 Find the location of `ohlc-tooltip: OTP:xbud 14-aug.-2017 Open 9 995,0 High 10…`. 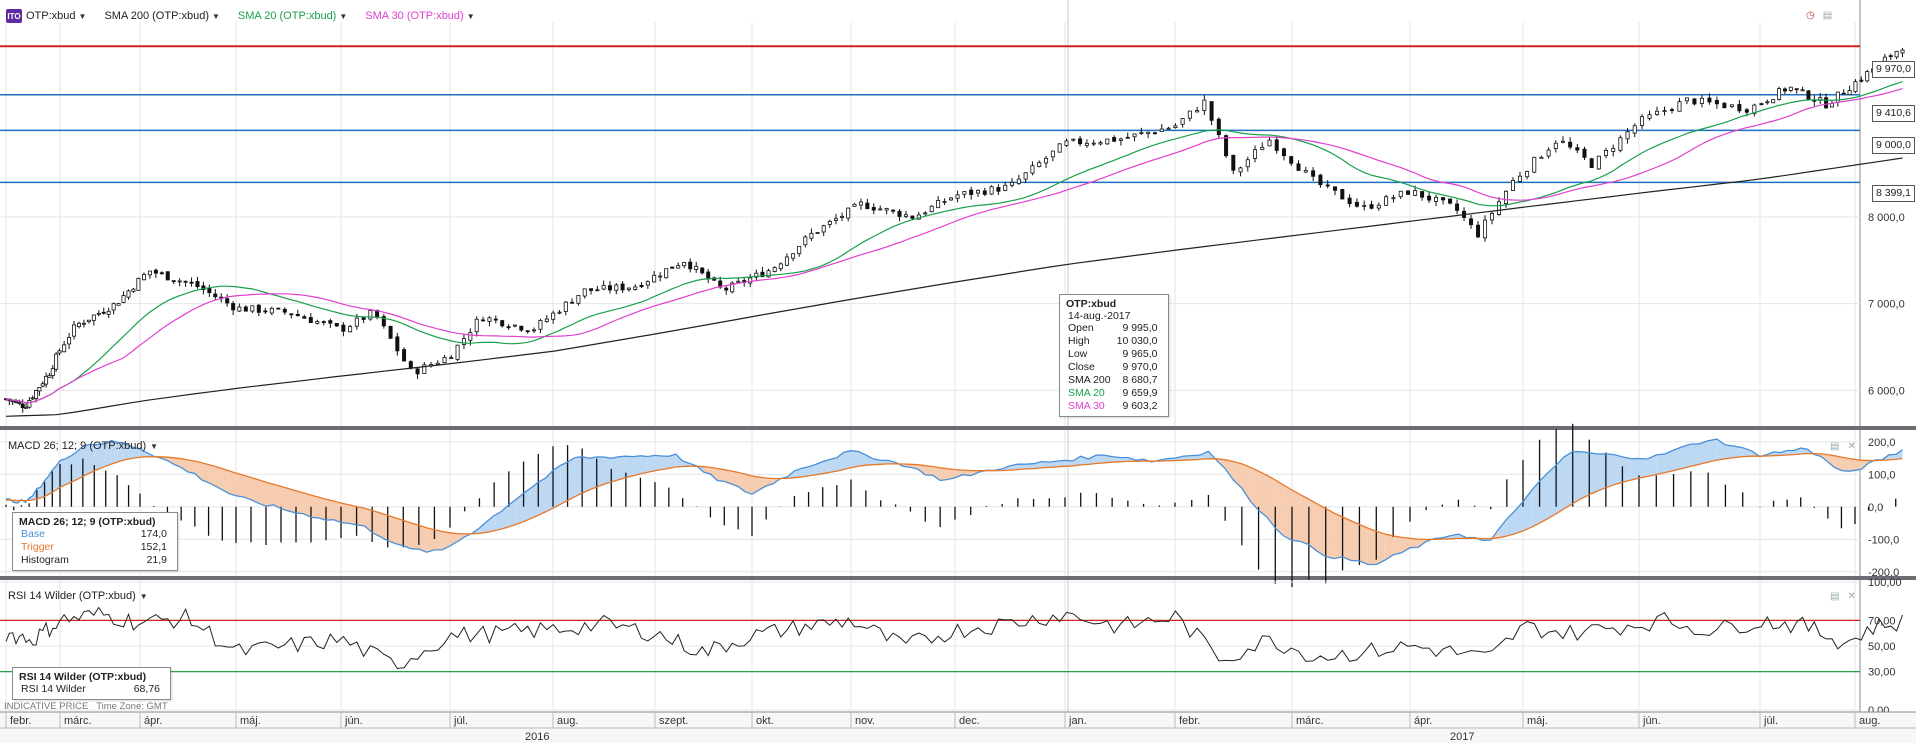

ohlc-tooltip: OTP:xbud 14-aug.-2017 Open 9 995,0 High 10… is located at coordinates (1114, 355).